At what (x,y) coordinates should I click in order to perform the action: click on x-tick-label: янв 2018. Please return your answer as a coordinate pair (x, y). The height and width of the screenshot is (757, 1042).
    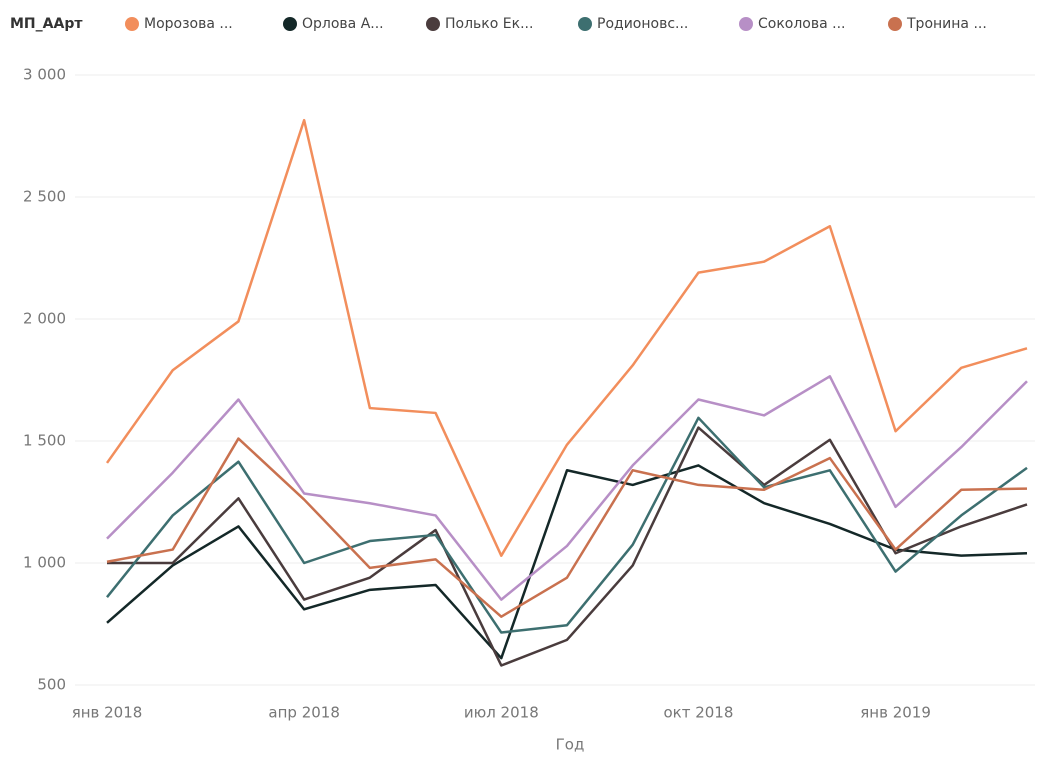
    Looking at the image, I should click on (107, 713).